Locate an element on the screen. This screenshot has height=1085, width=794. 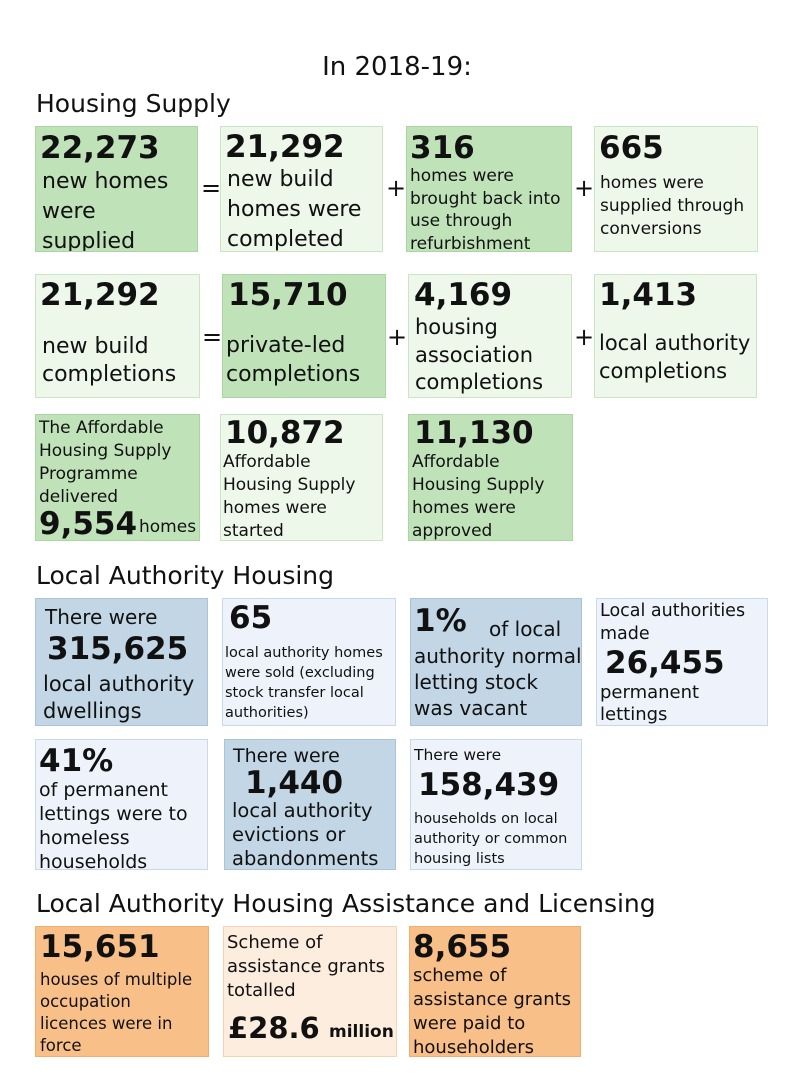
stat-value: 15,651 is located at coordinates (100, 947).